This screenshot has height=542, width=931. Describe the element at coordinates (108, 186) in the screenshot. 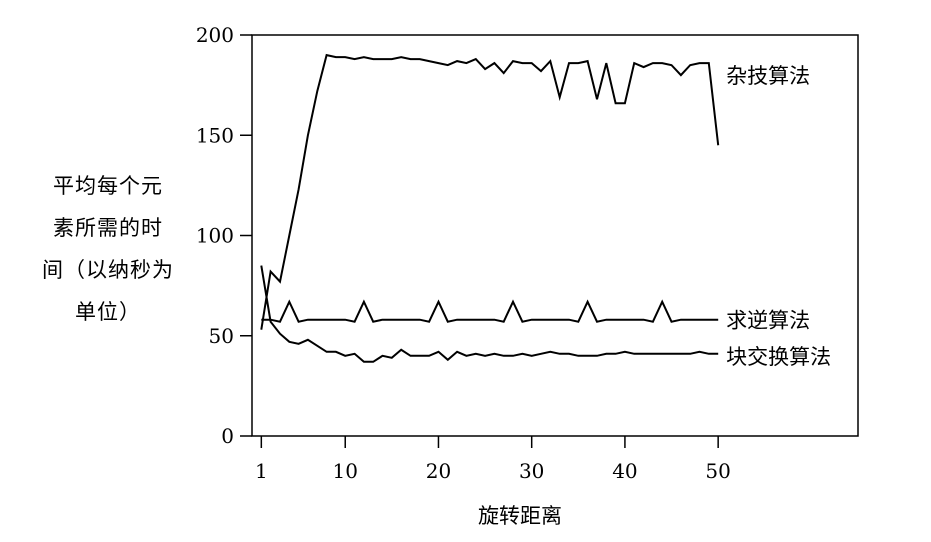

I see `y-axis-label-line-1: 平均每个元` at that location.